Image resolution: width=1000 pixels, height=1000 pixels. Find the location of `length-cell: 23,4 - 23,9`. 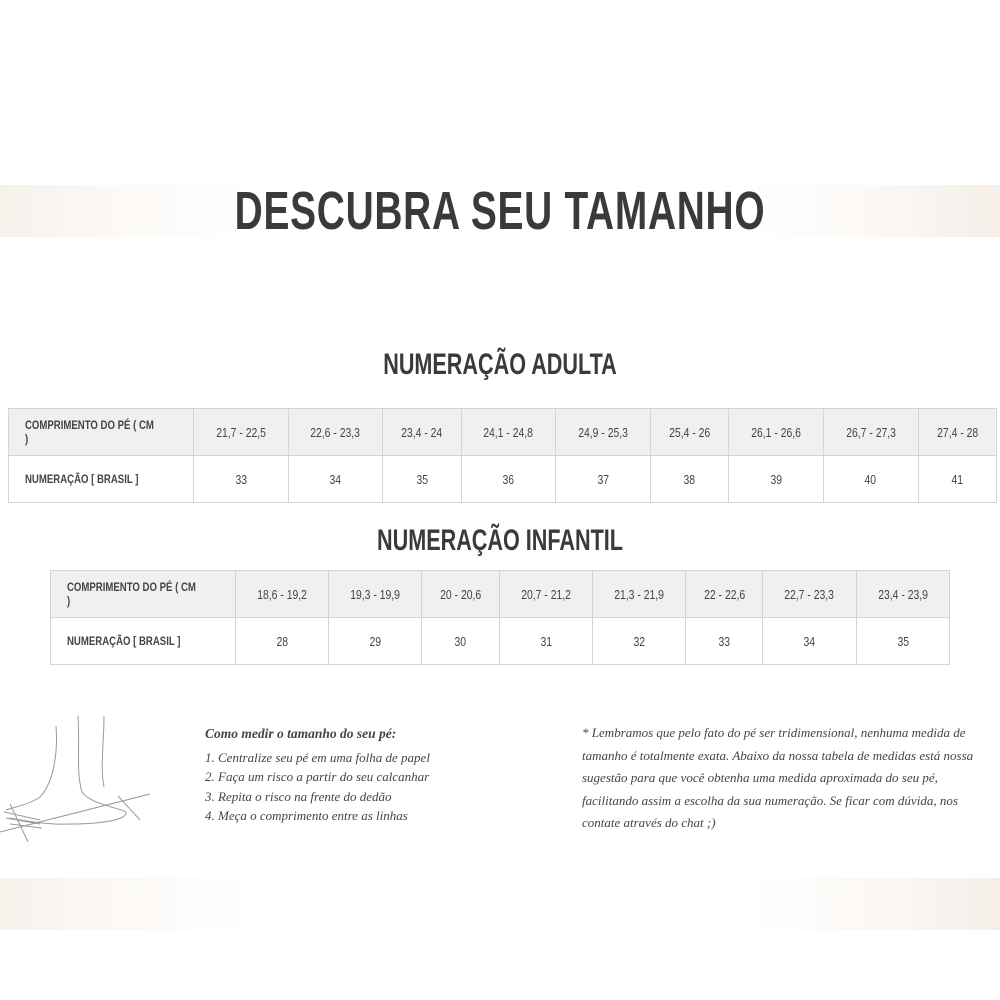

length-cell: 23,4 - 23,9 is located at coordinates (903, 594).